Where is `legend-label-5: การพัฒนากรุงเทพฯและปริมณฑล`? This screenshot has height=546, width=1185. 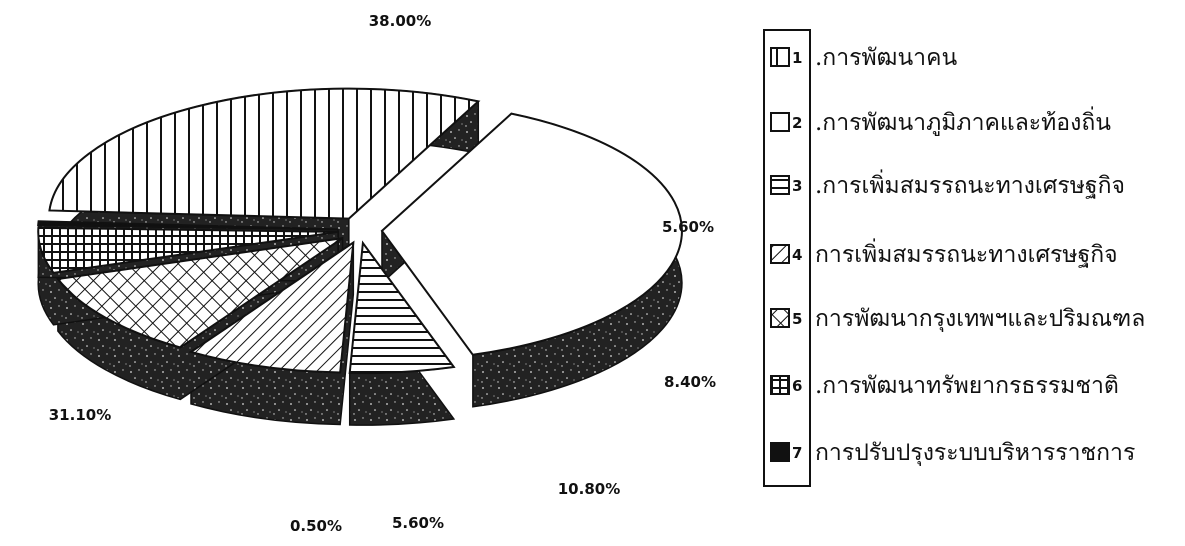
legend-label-5: การพัฒนากรุงเทพฯและปริมณฑล is located at coordinates (980, 319).